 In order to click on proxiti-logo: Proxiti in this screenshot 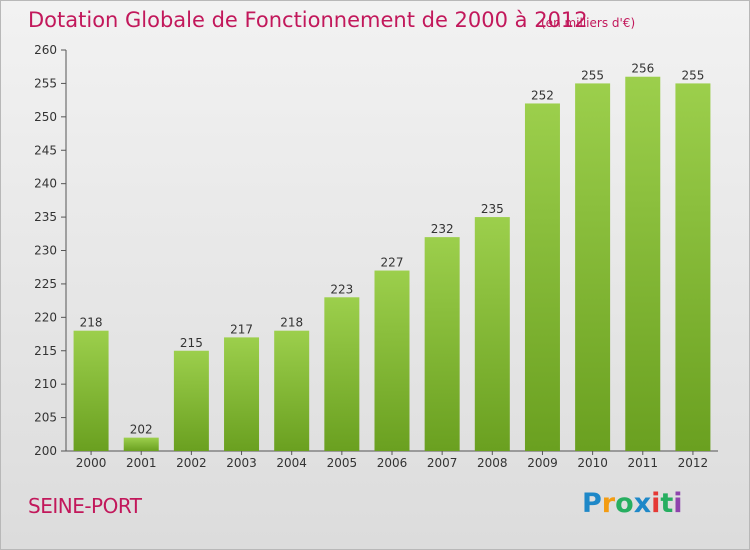, I will do `click(632, 503)`.